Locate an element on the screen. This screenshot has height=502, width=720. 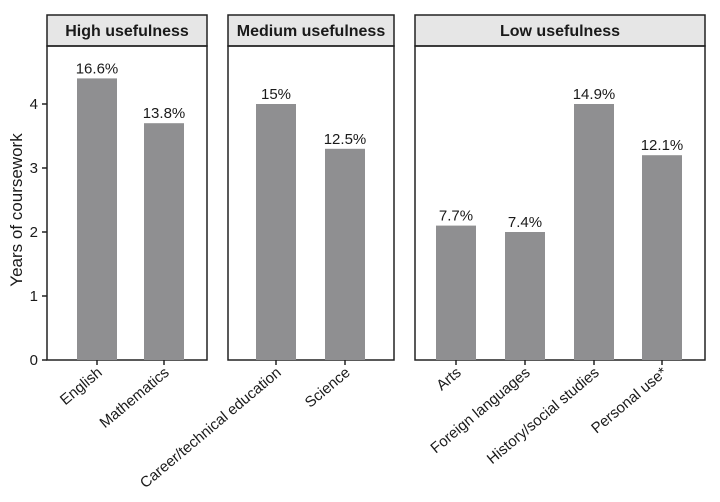
y-axis-title: Years of coursework is located at coordinates (16, 210).